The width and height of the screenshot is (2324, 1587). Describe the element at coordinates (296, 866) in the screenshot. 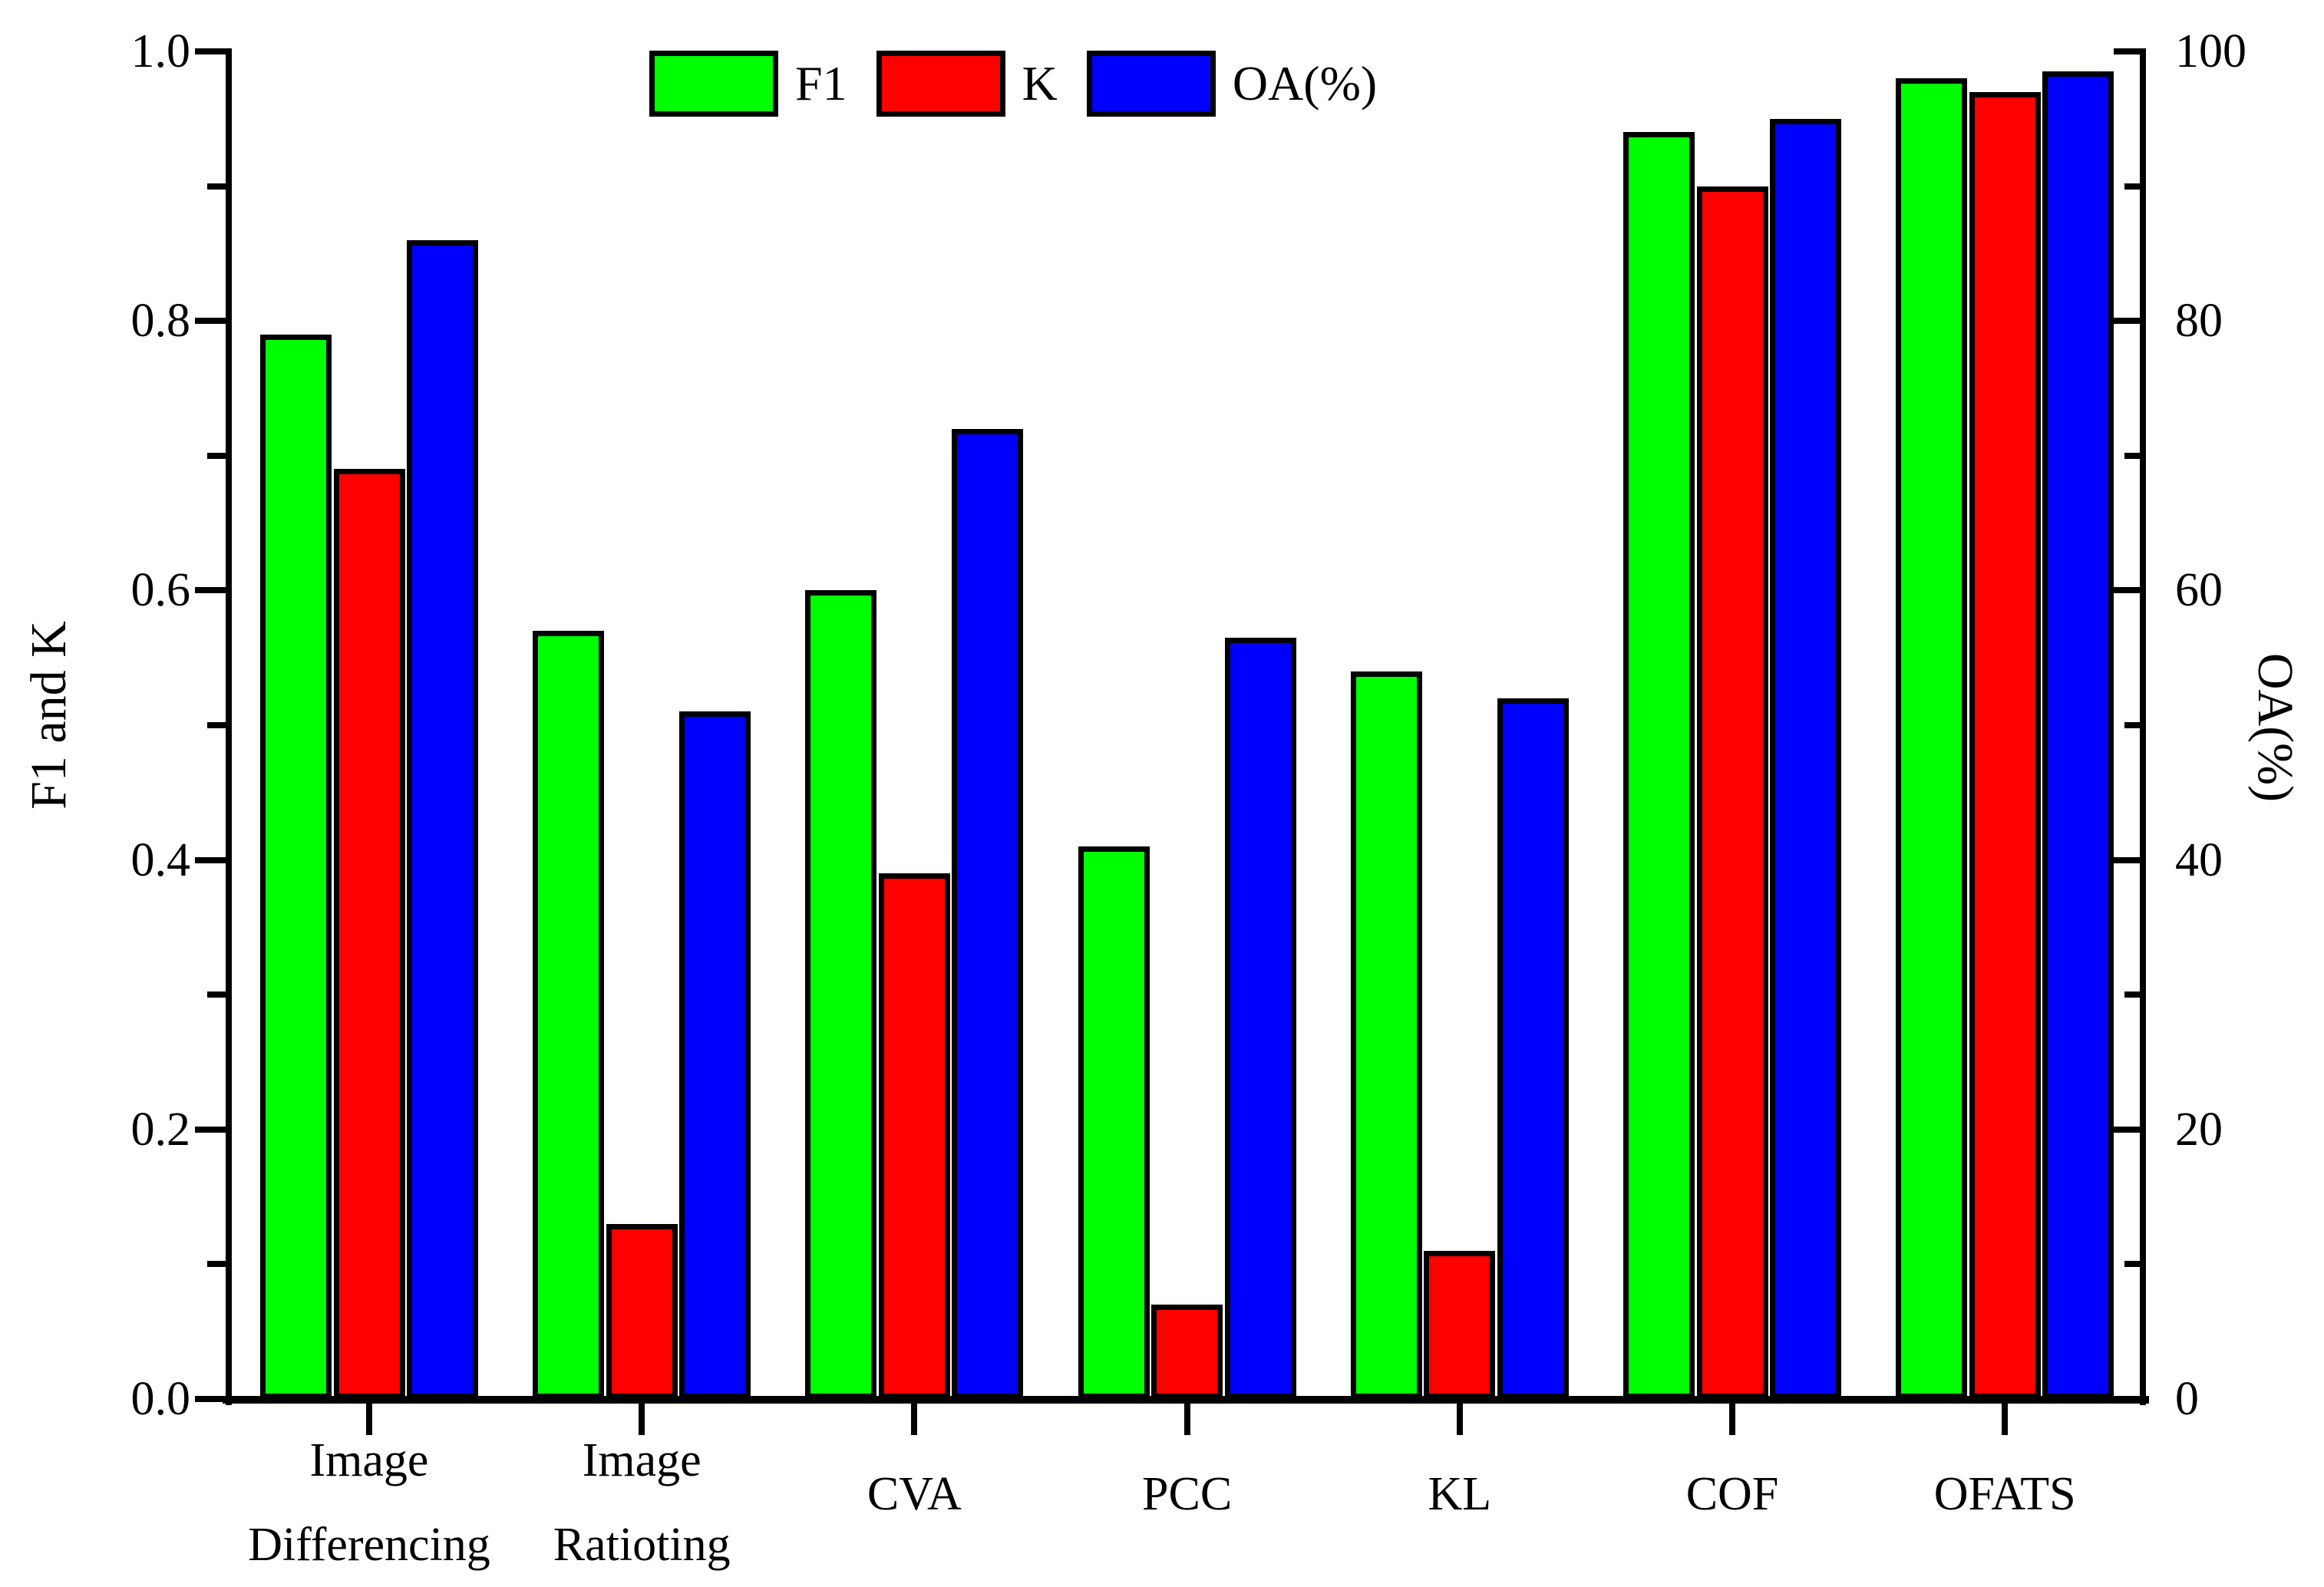

I see `bar-F1-Image Differencing` at that location.